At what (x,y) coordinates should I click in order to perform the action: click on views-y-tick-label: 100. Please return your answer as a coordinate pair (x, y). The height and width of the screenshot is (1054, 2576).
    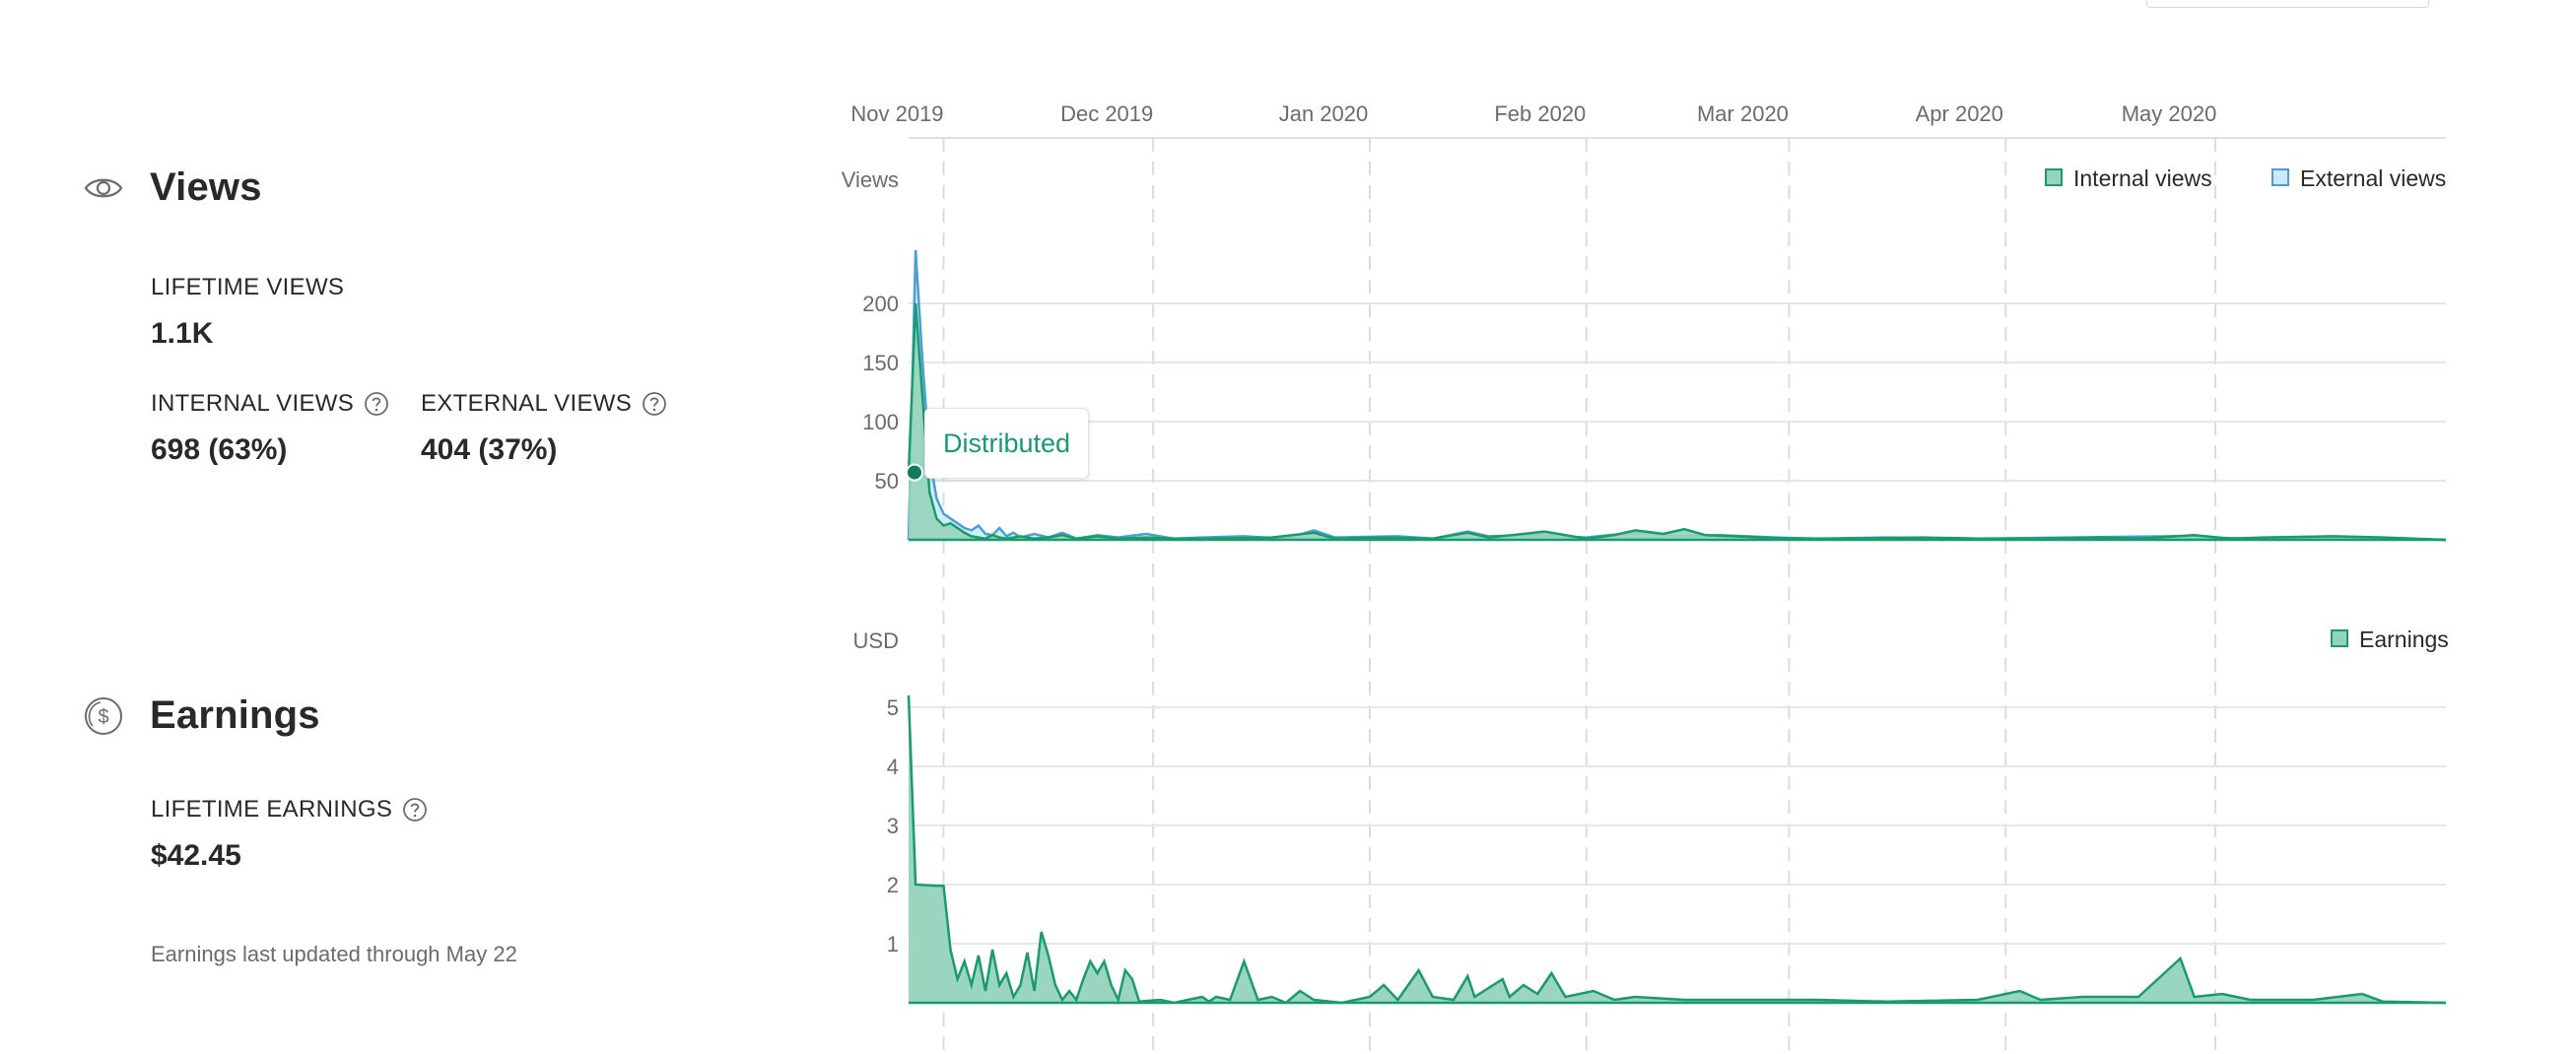
    Looking at the image, I should click on (880, 422).